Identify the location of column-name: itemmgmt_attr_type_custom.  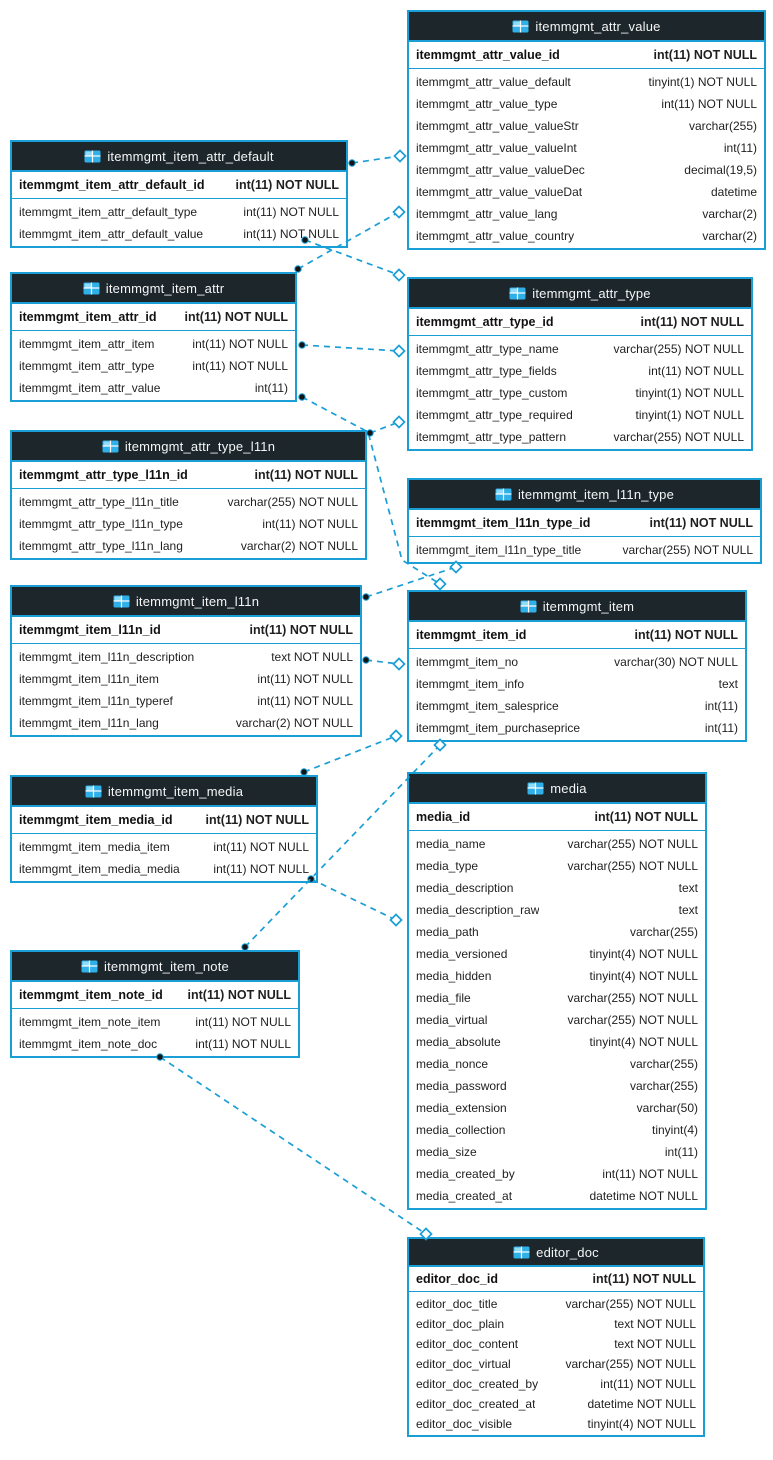
(492, 393).